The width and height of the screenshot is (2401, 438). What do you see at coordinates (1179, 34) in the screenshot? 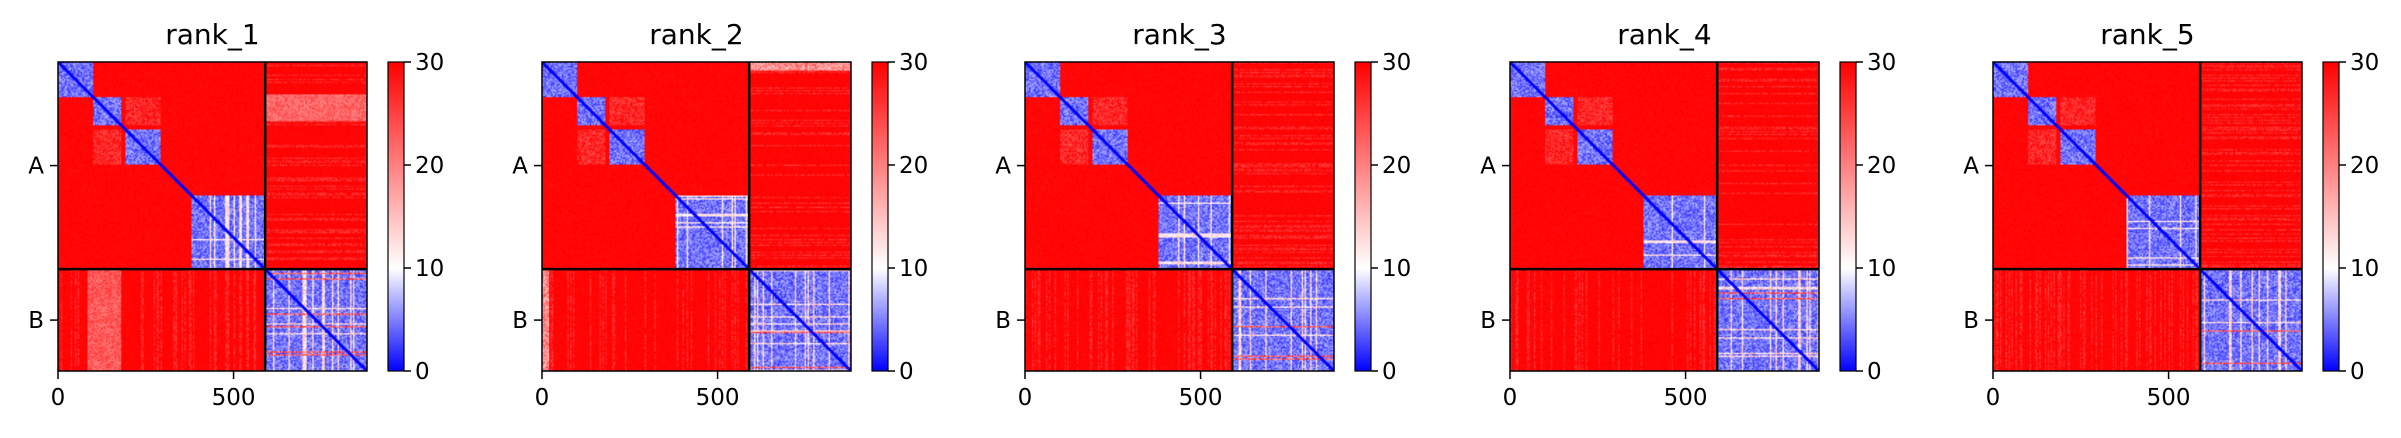
I see `panel-title: rank_3` at bounding box center [1179, 34].